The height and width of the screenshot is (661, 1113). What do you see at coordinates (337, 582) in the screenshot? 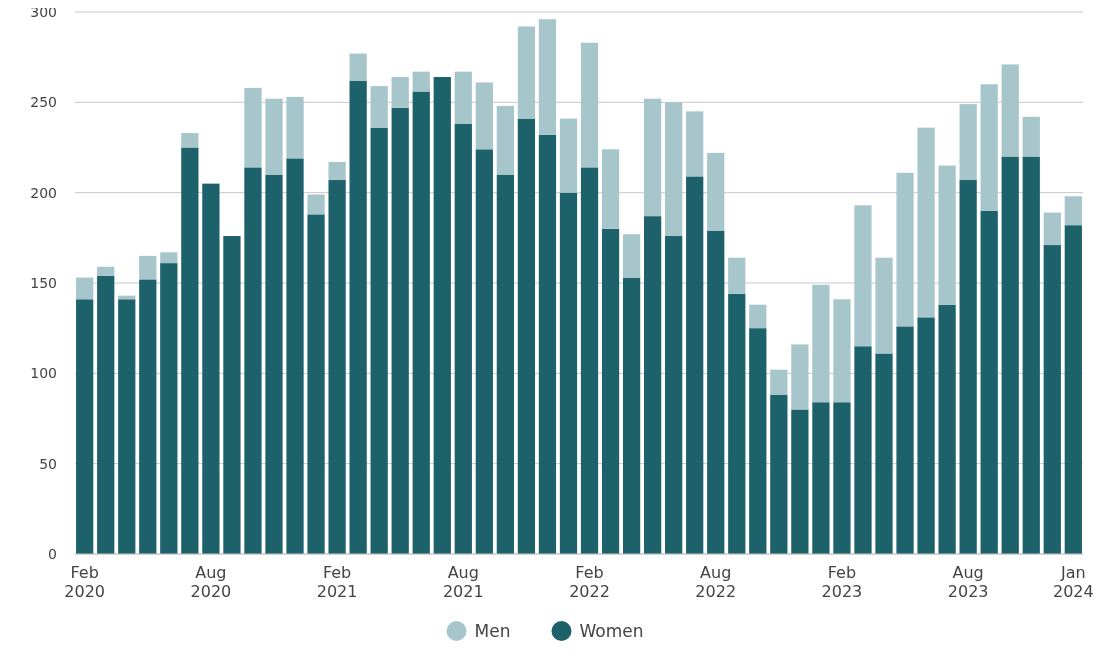
I see `x-tick-label: Feb 2021` at bounding box center [337, 582].